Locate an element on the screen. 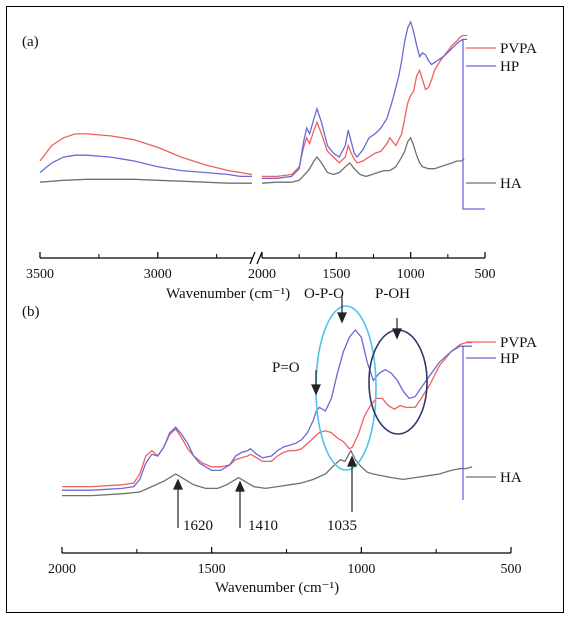  opo-arrowhead is located at coordinates (342, 318).